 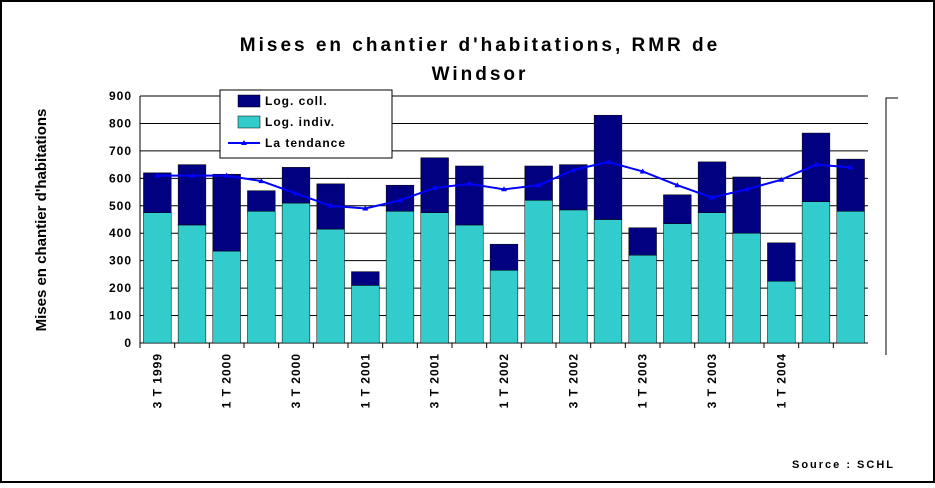 I want to click on legend-label: La tendance, so click(x=305, y=143).